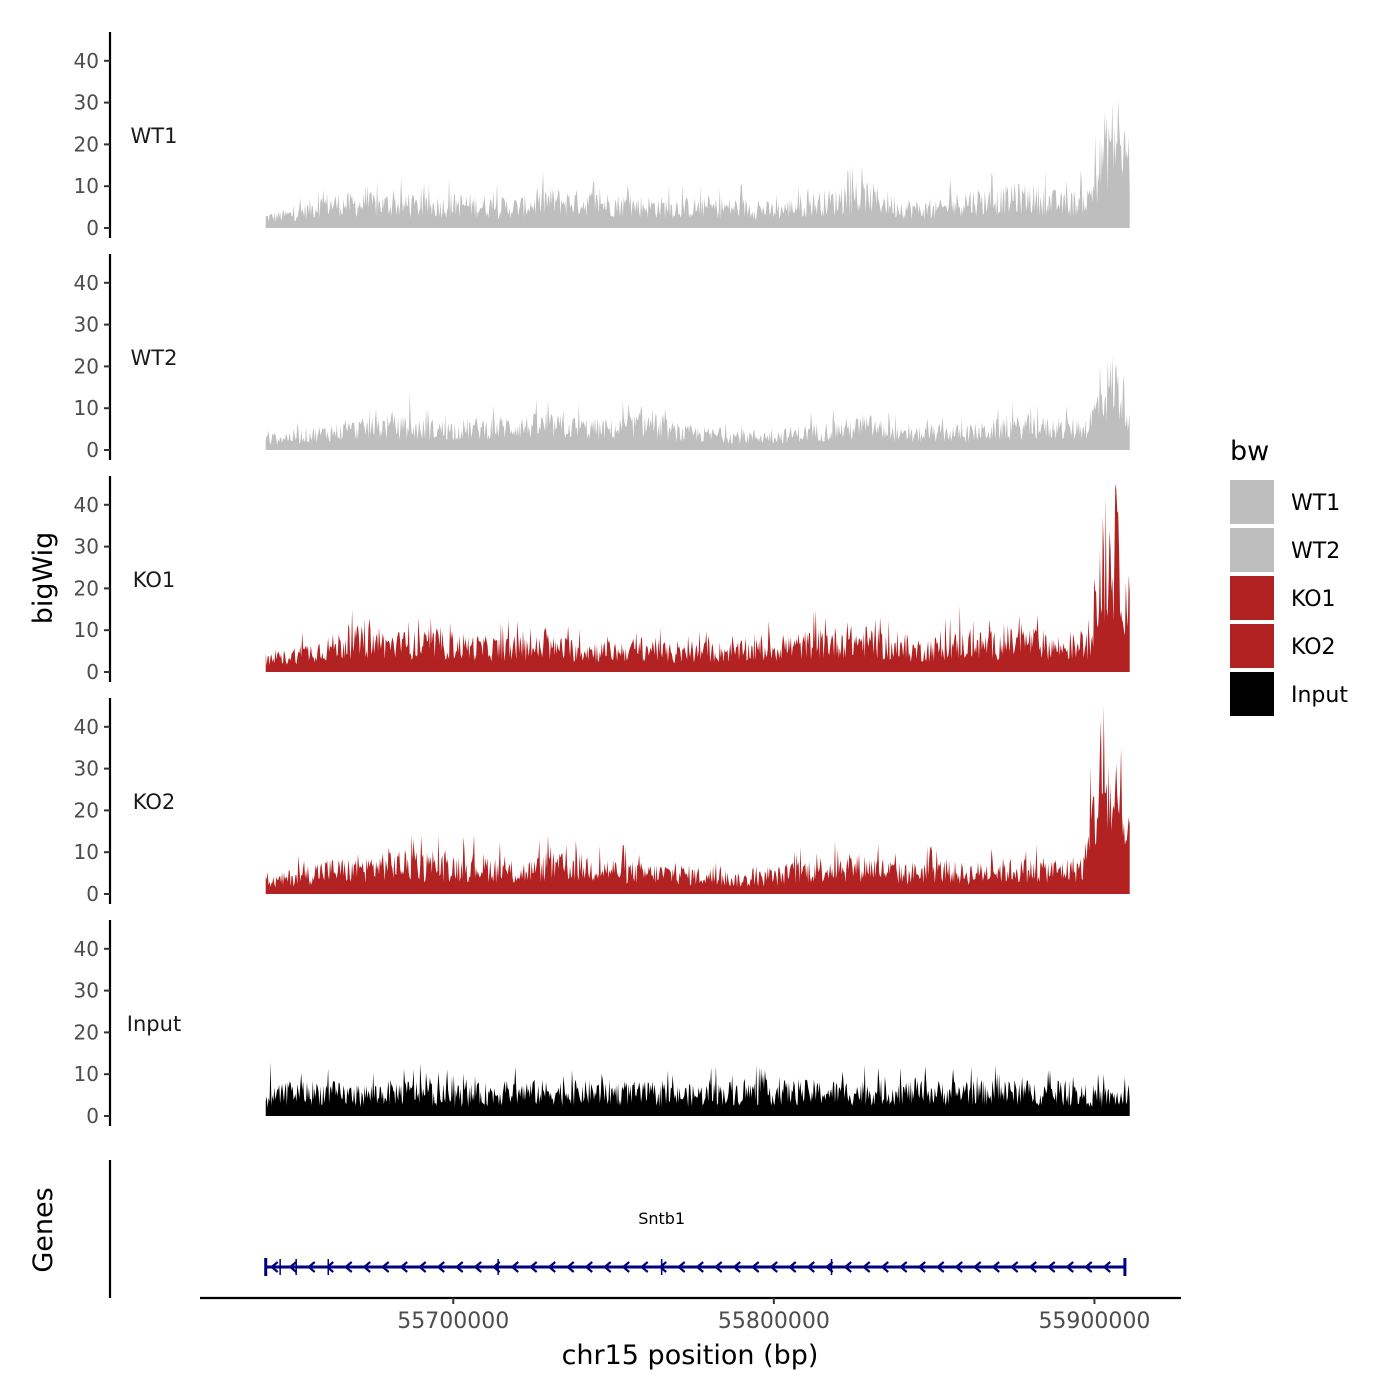  Describe the element at coordinates (661, 1218) in the screenshot. I see `gene-label: Sntb1` at that location.